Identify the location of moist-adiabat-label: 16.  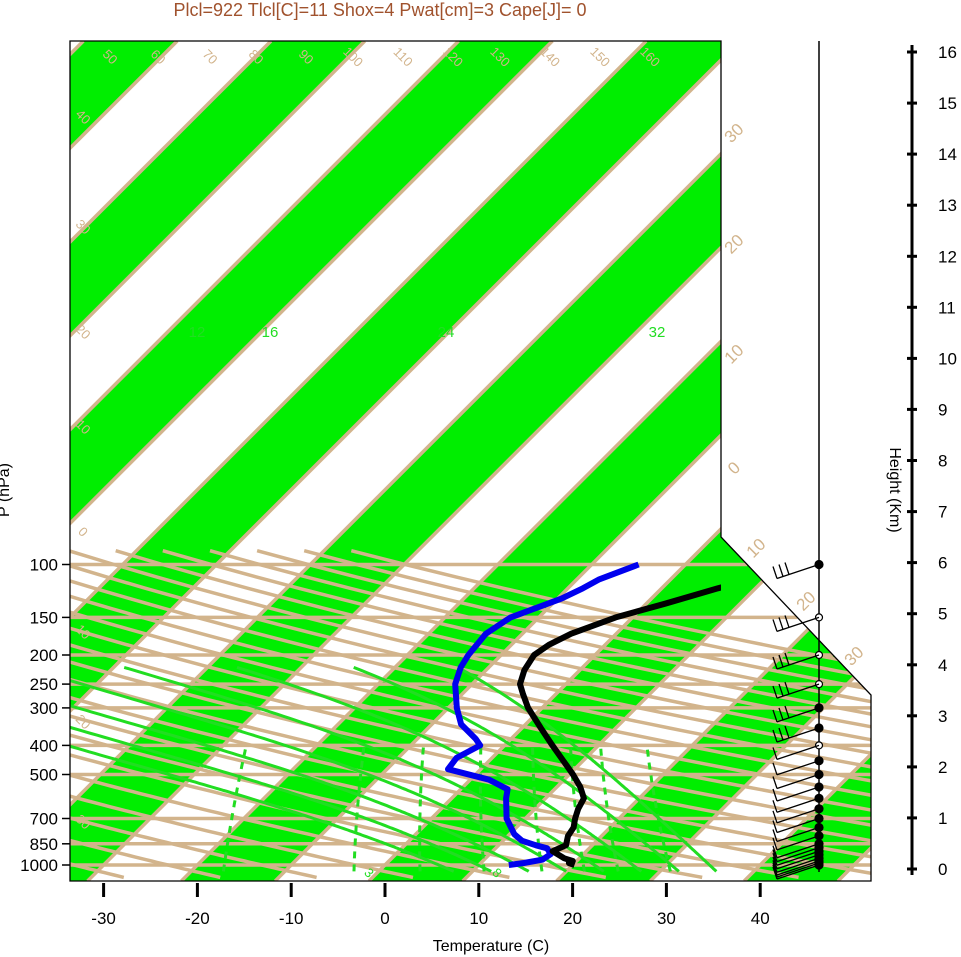
(270, 332).